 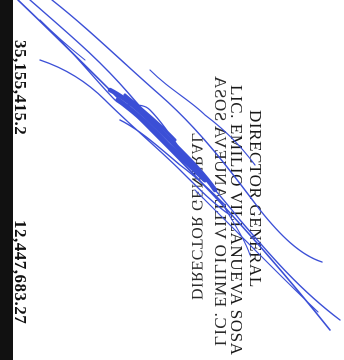 What do you see at coordinates (21, 88) in the screenshot?
I see `amount-right: 35,155,415.2` at bounding box center [21, 88].